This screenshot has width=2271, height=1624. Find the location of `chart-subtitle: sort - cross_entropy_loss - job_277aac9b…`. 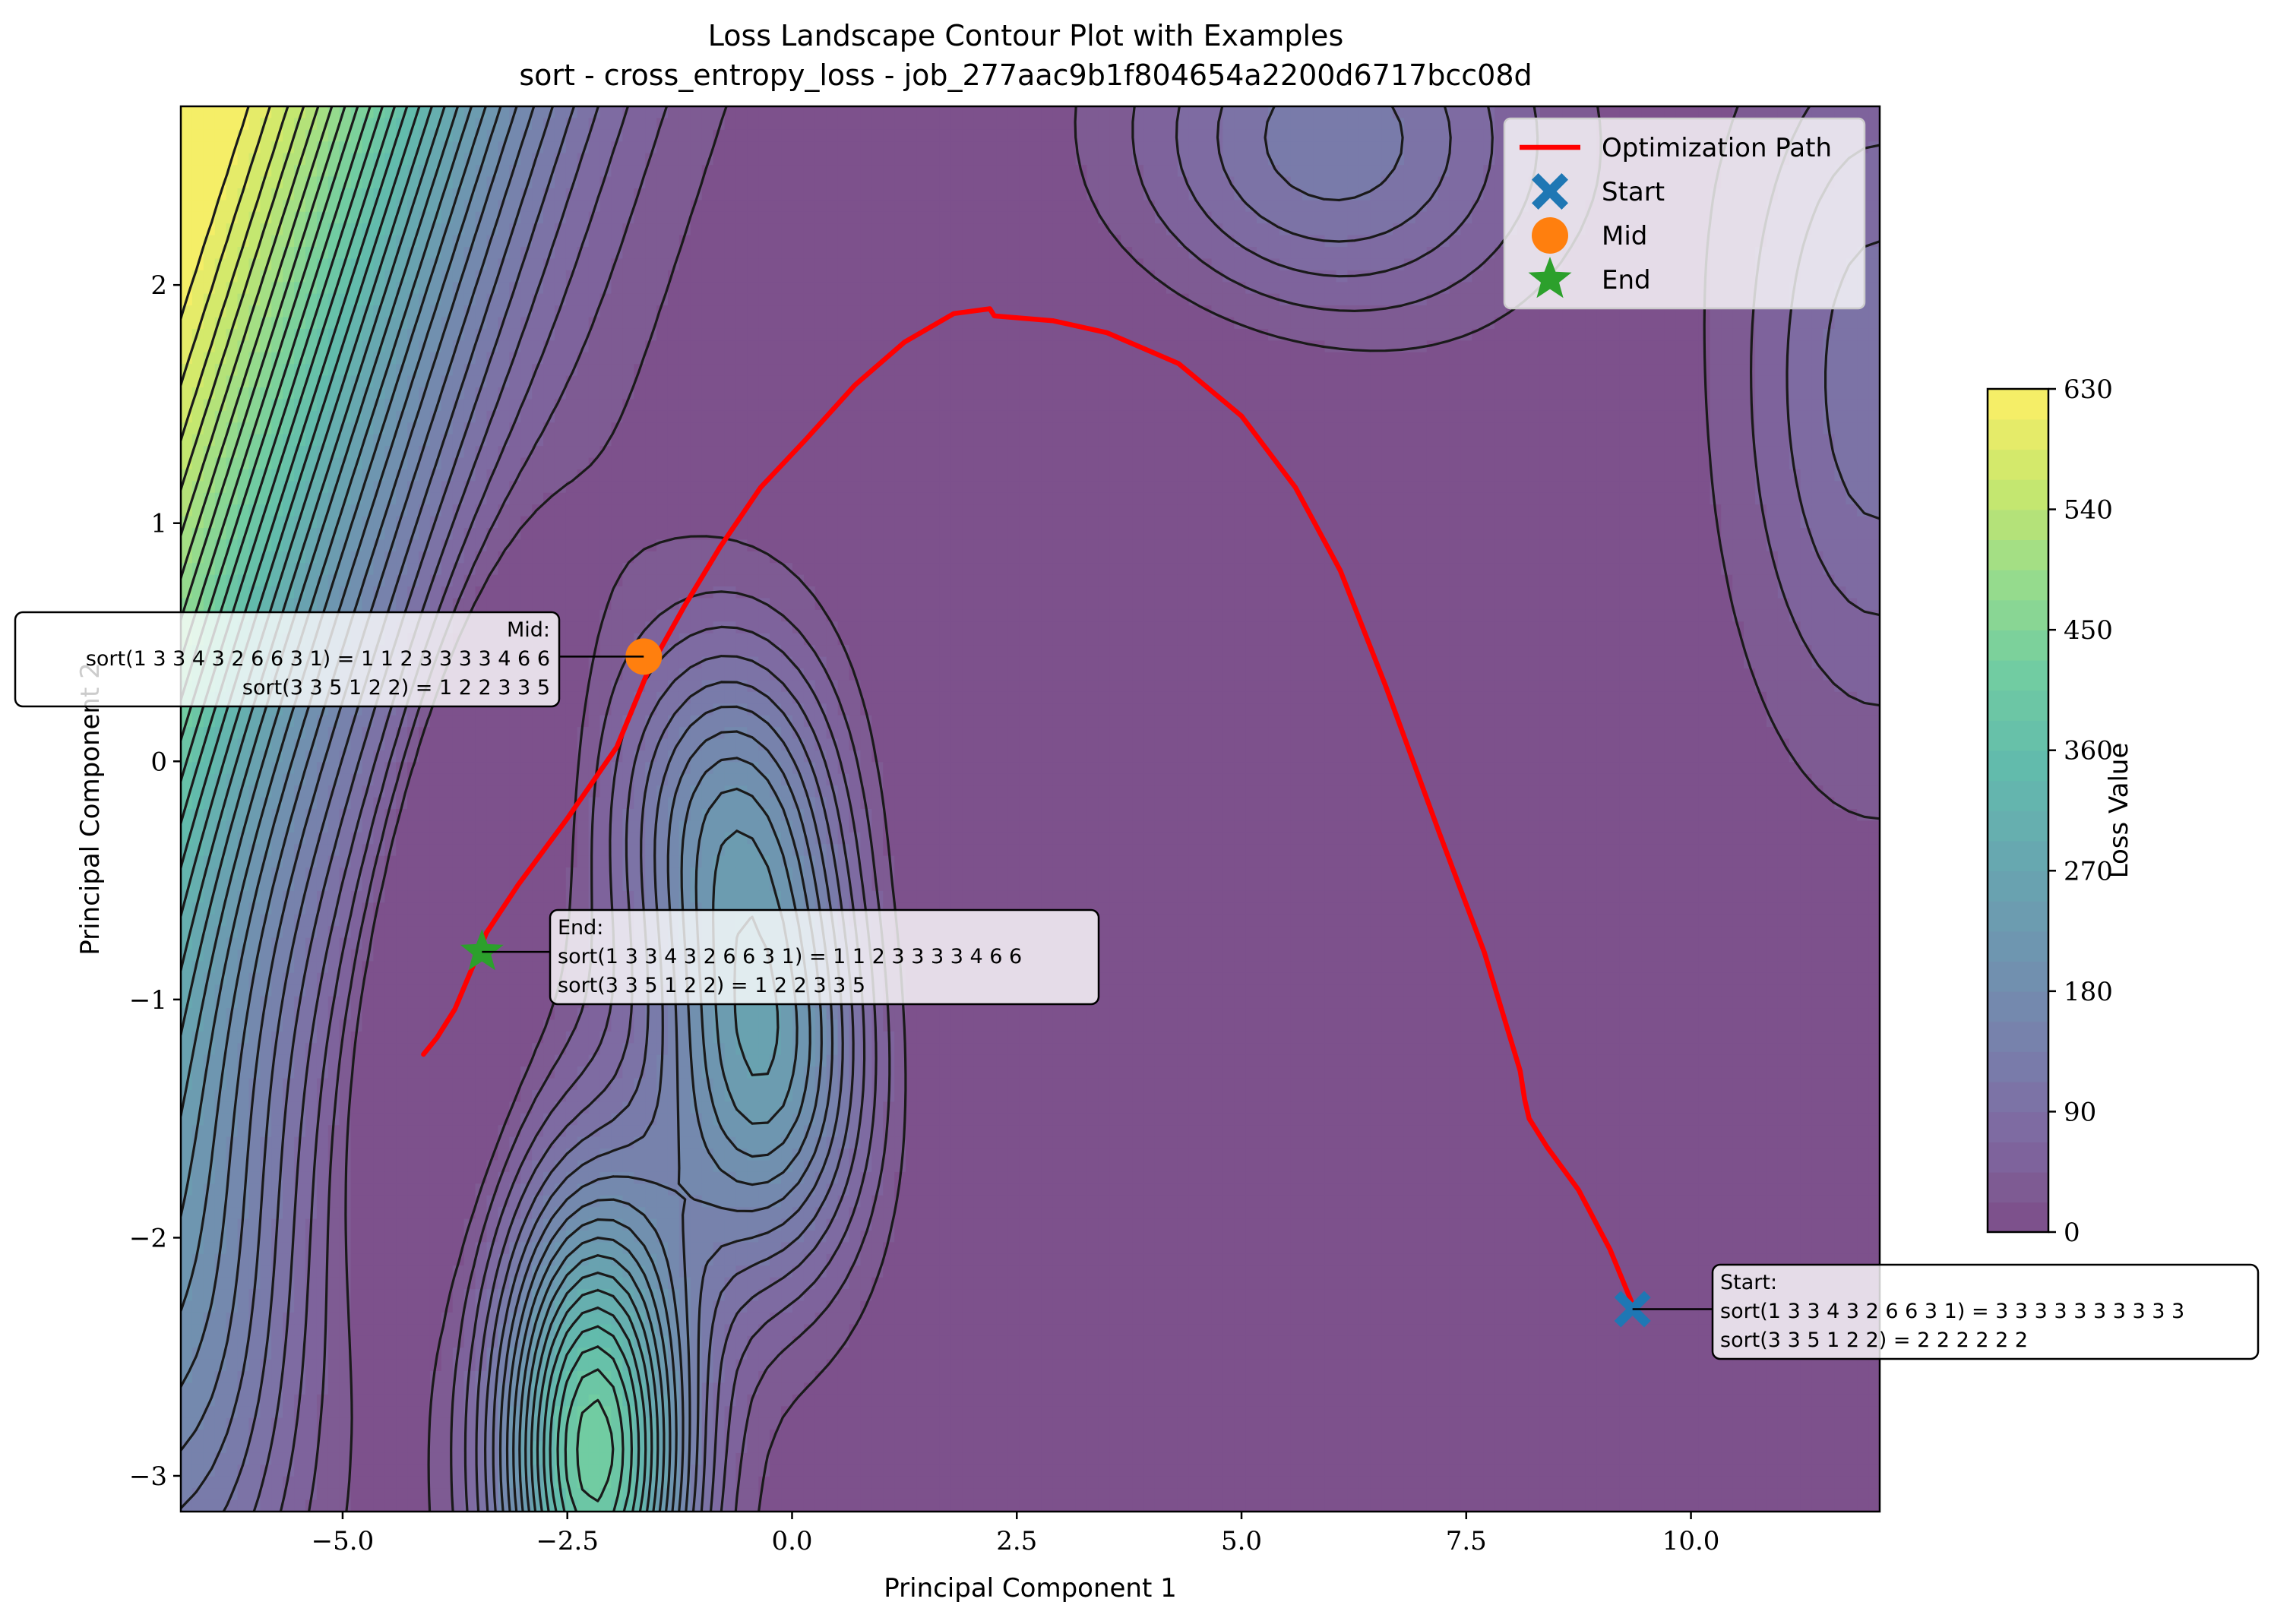

chart-subtitle: sort - cross_entropy_loss - job_277aac9b… is located at coordinates (1025, 75).